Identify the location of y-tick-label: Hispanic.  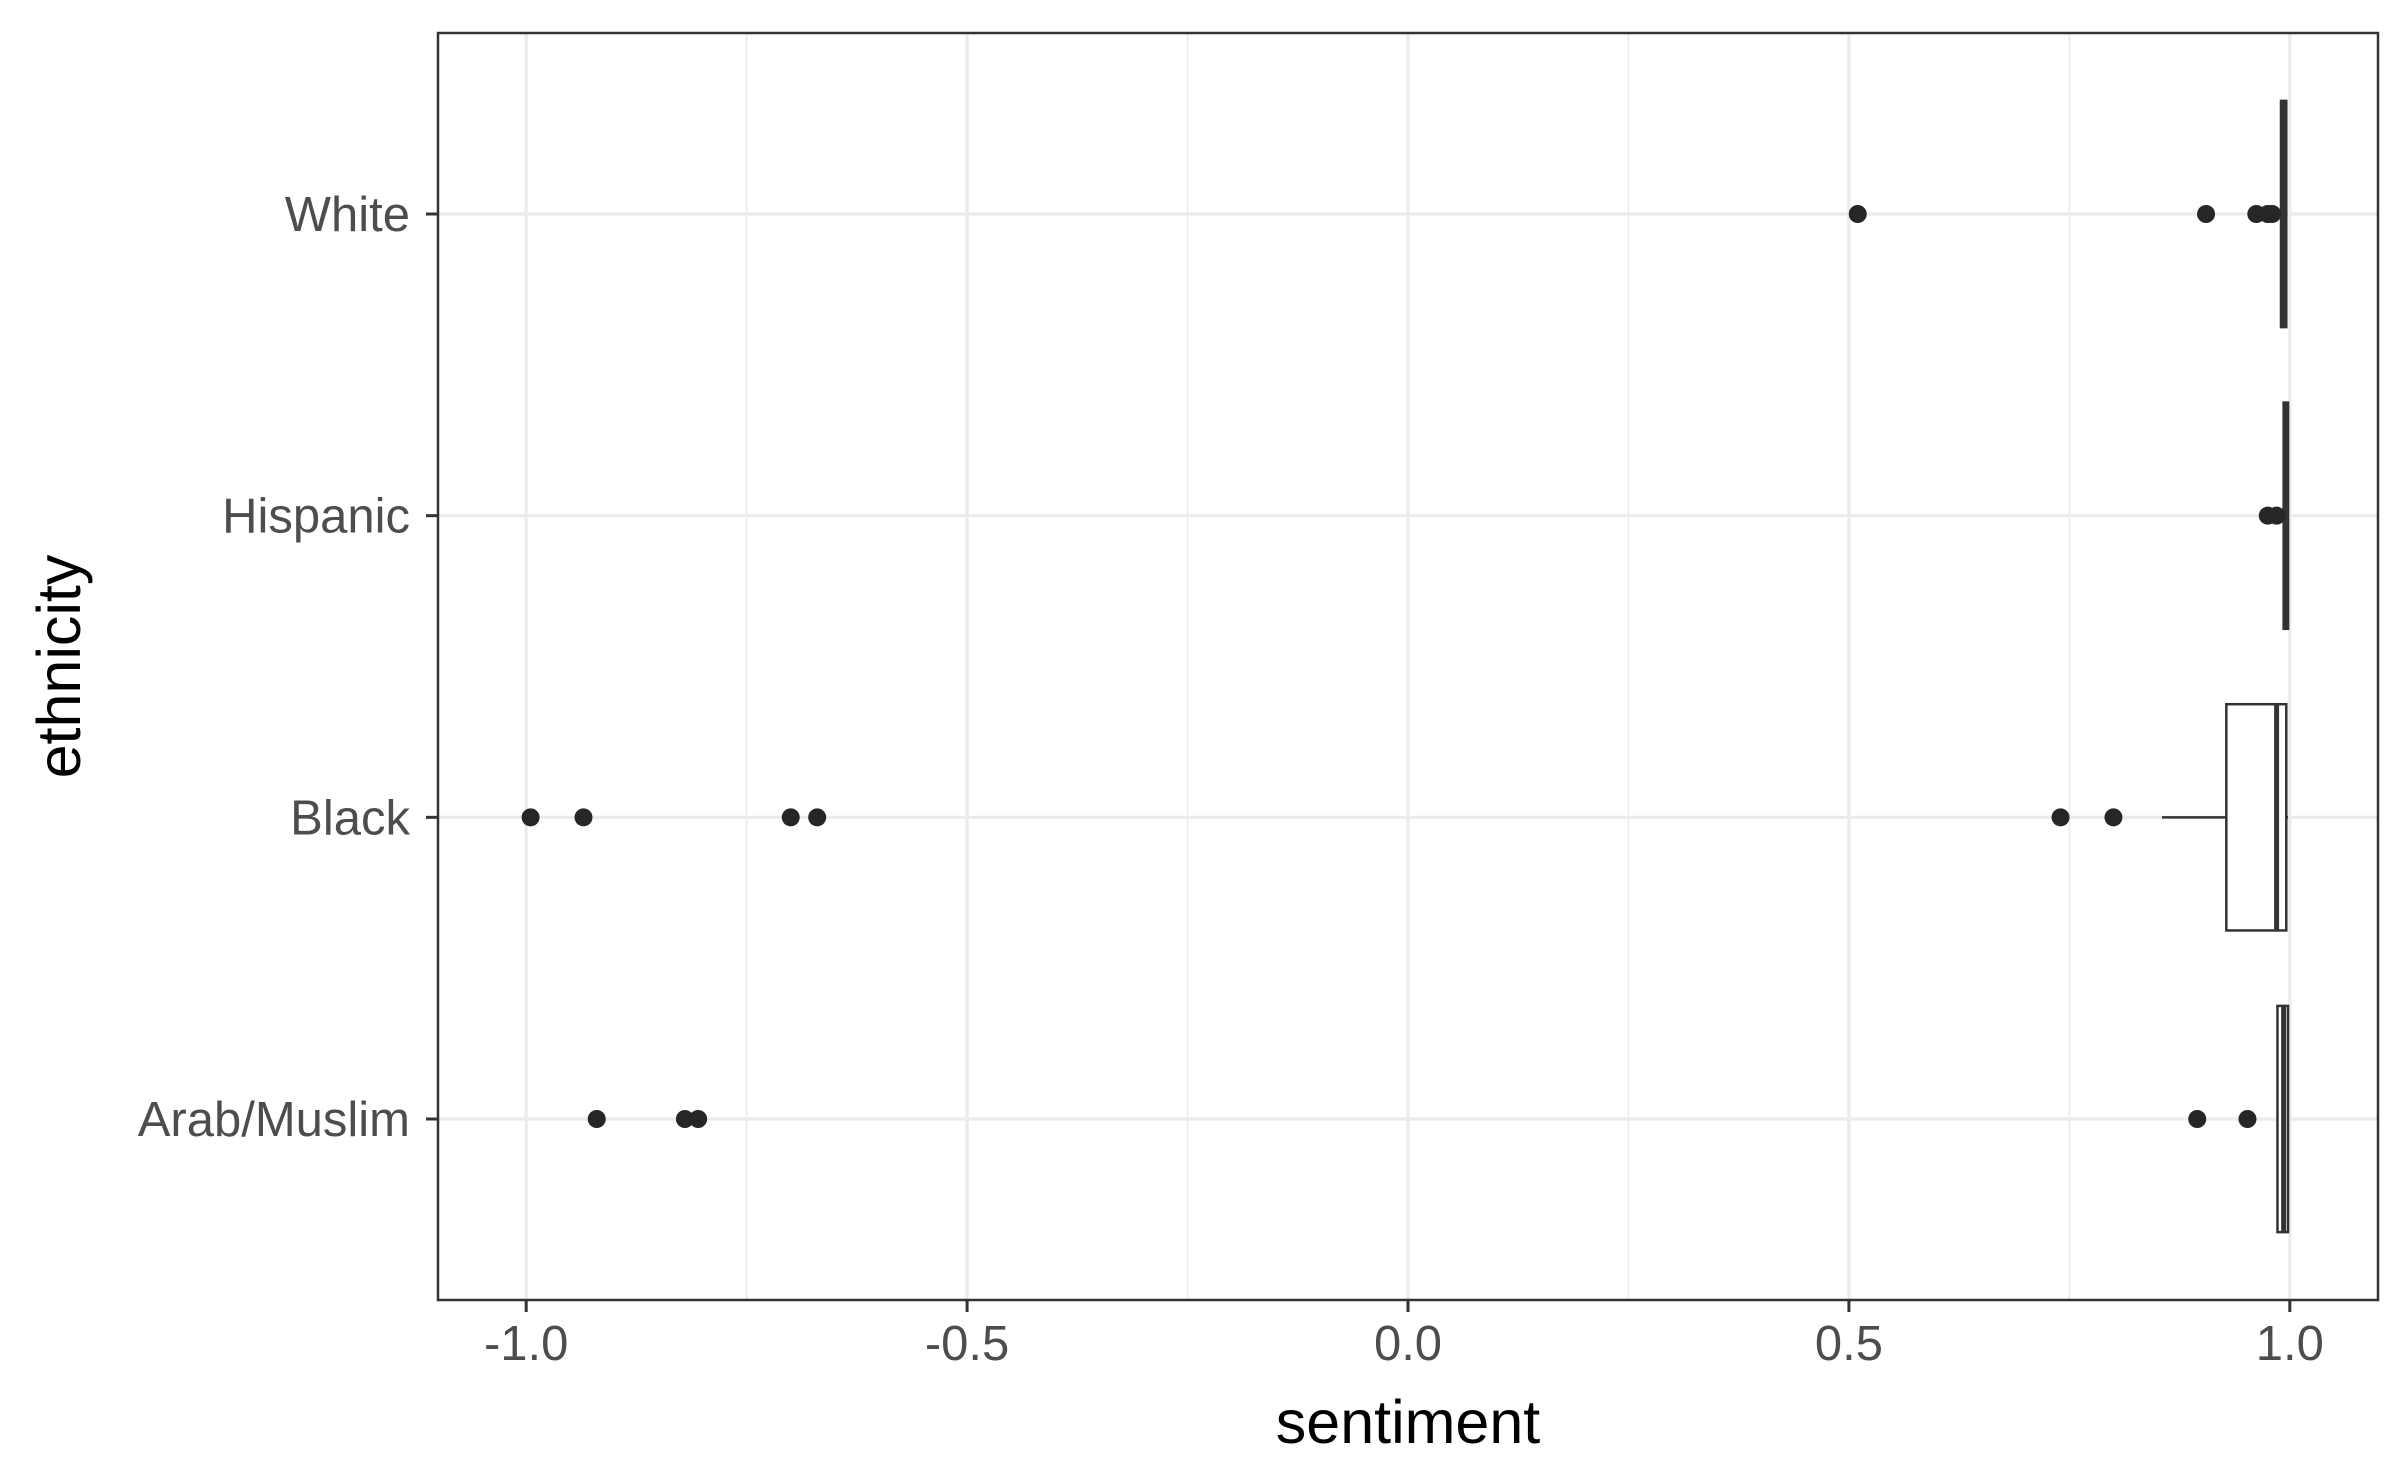
(316, 517).